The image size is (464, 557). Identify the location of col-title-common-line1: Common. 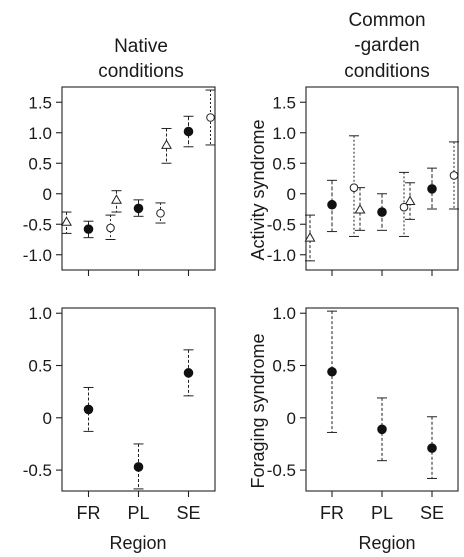
(386, 20).